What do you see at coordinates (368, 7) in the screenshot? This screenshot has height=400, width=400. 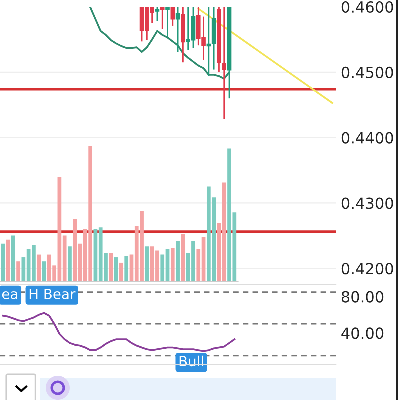 I see `y-tick-label: 0.4600` at bounding box center [368, 7].